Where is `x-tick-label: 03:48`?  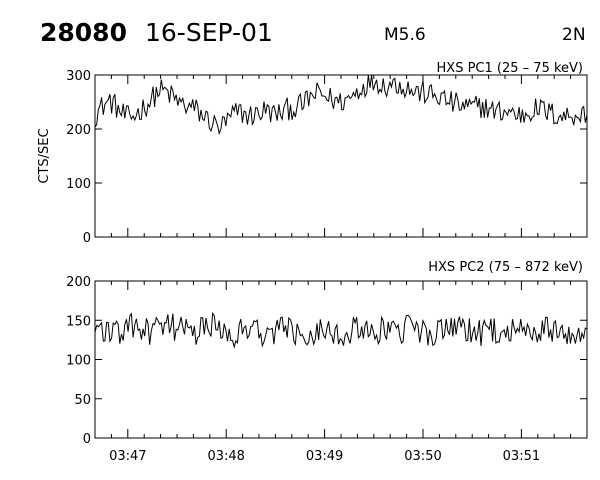
x-tick-label: 03:48 is located at coordinates (225, 456).